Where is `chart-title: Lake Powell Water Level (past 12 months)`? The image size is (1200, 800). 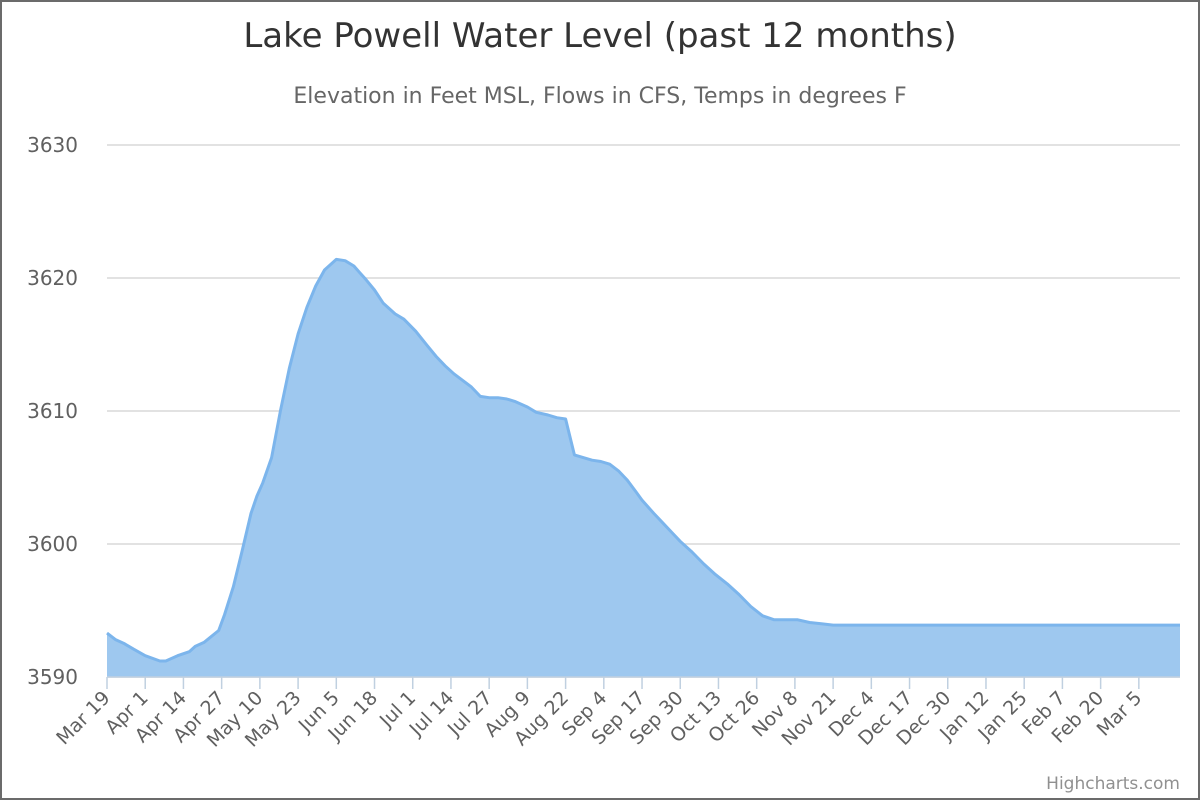
chart-title: Lake Powell Water Level (past 12 months) is located at coordinates (600, 36).